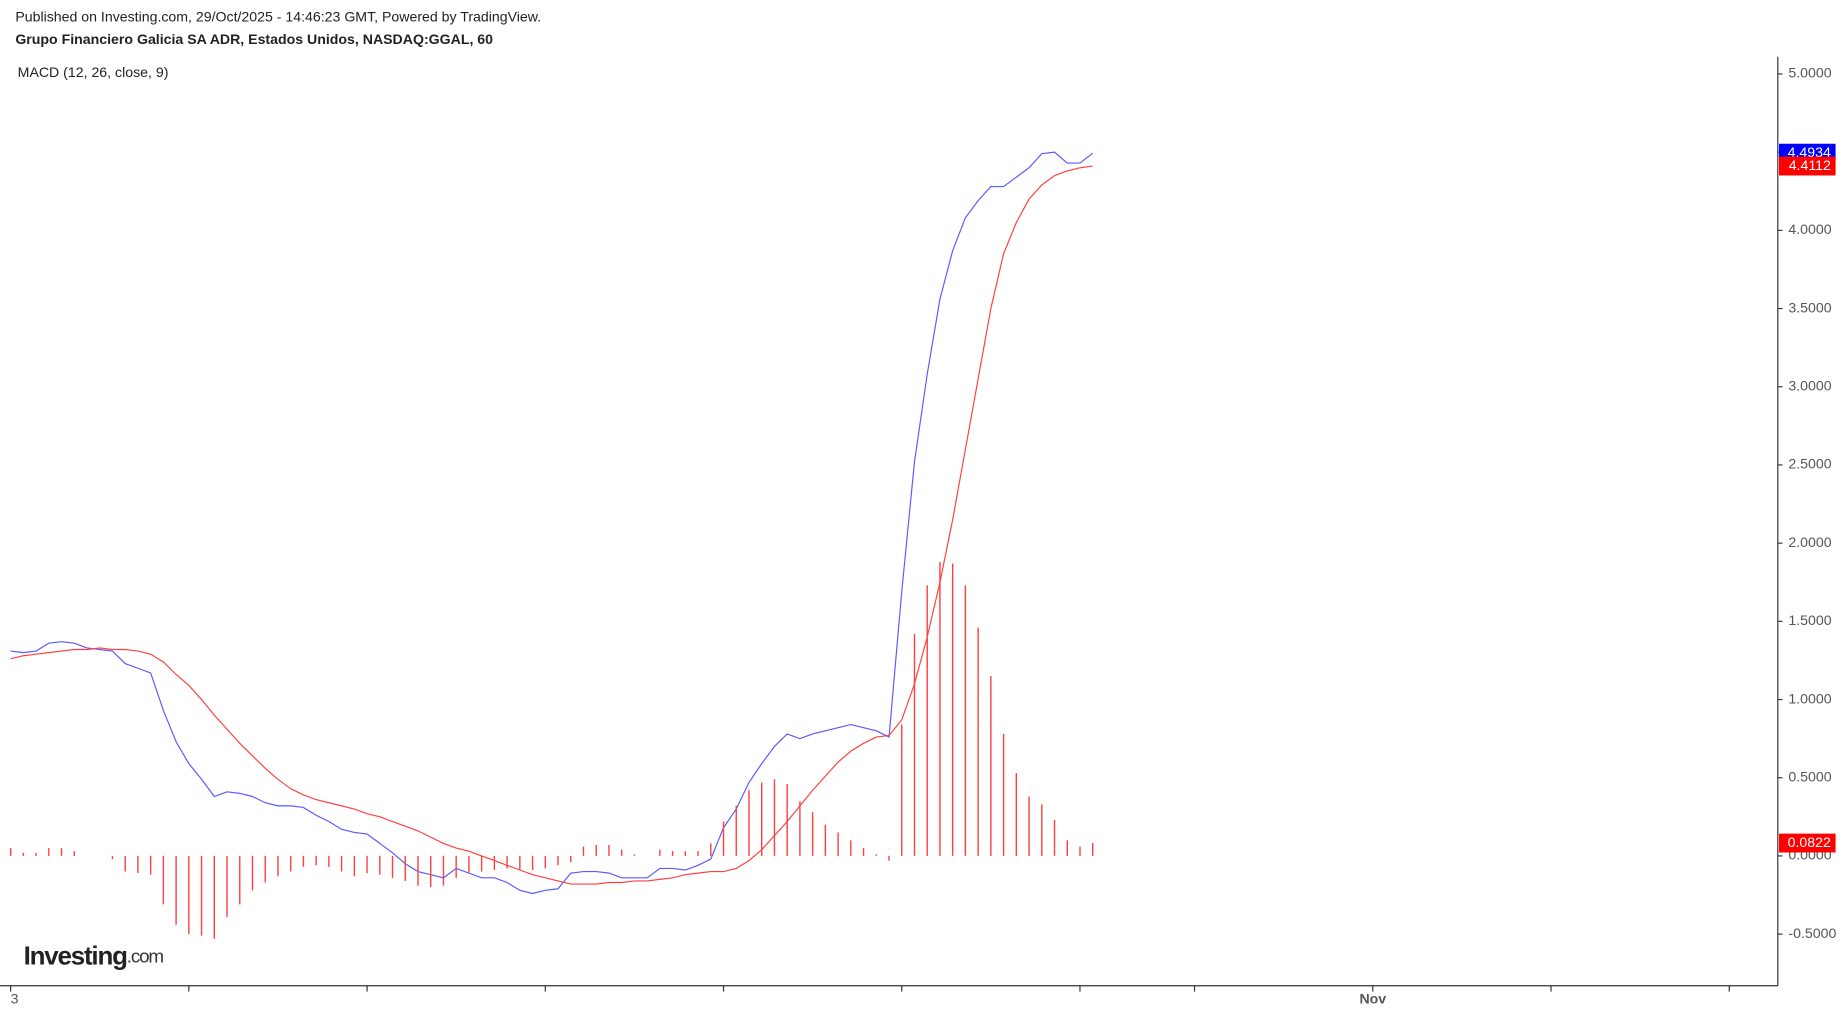 This screenshot has width=1845, height=1013. I want to click on y-tick-label: 2.5000, so click(1809, 464).